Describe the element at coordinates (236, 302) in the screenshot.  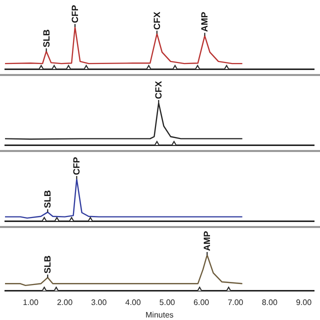
I see `x-tick-label: 7.00` at that location.